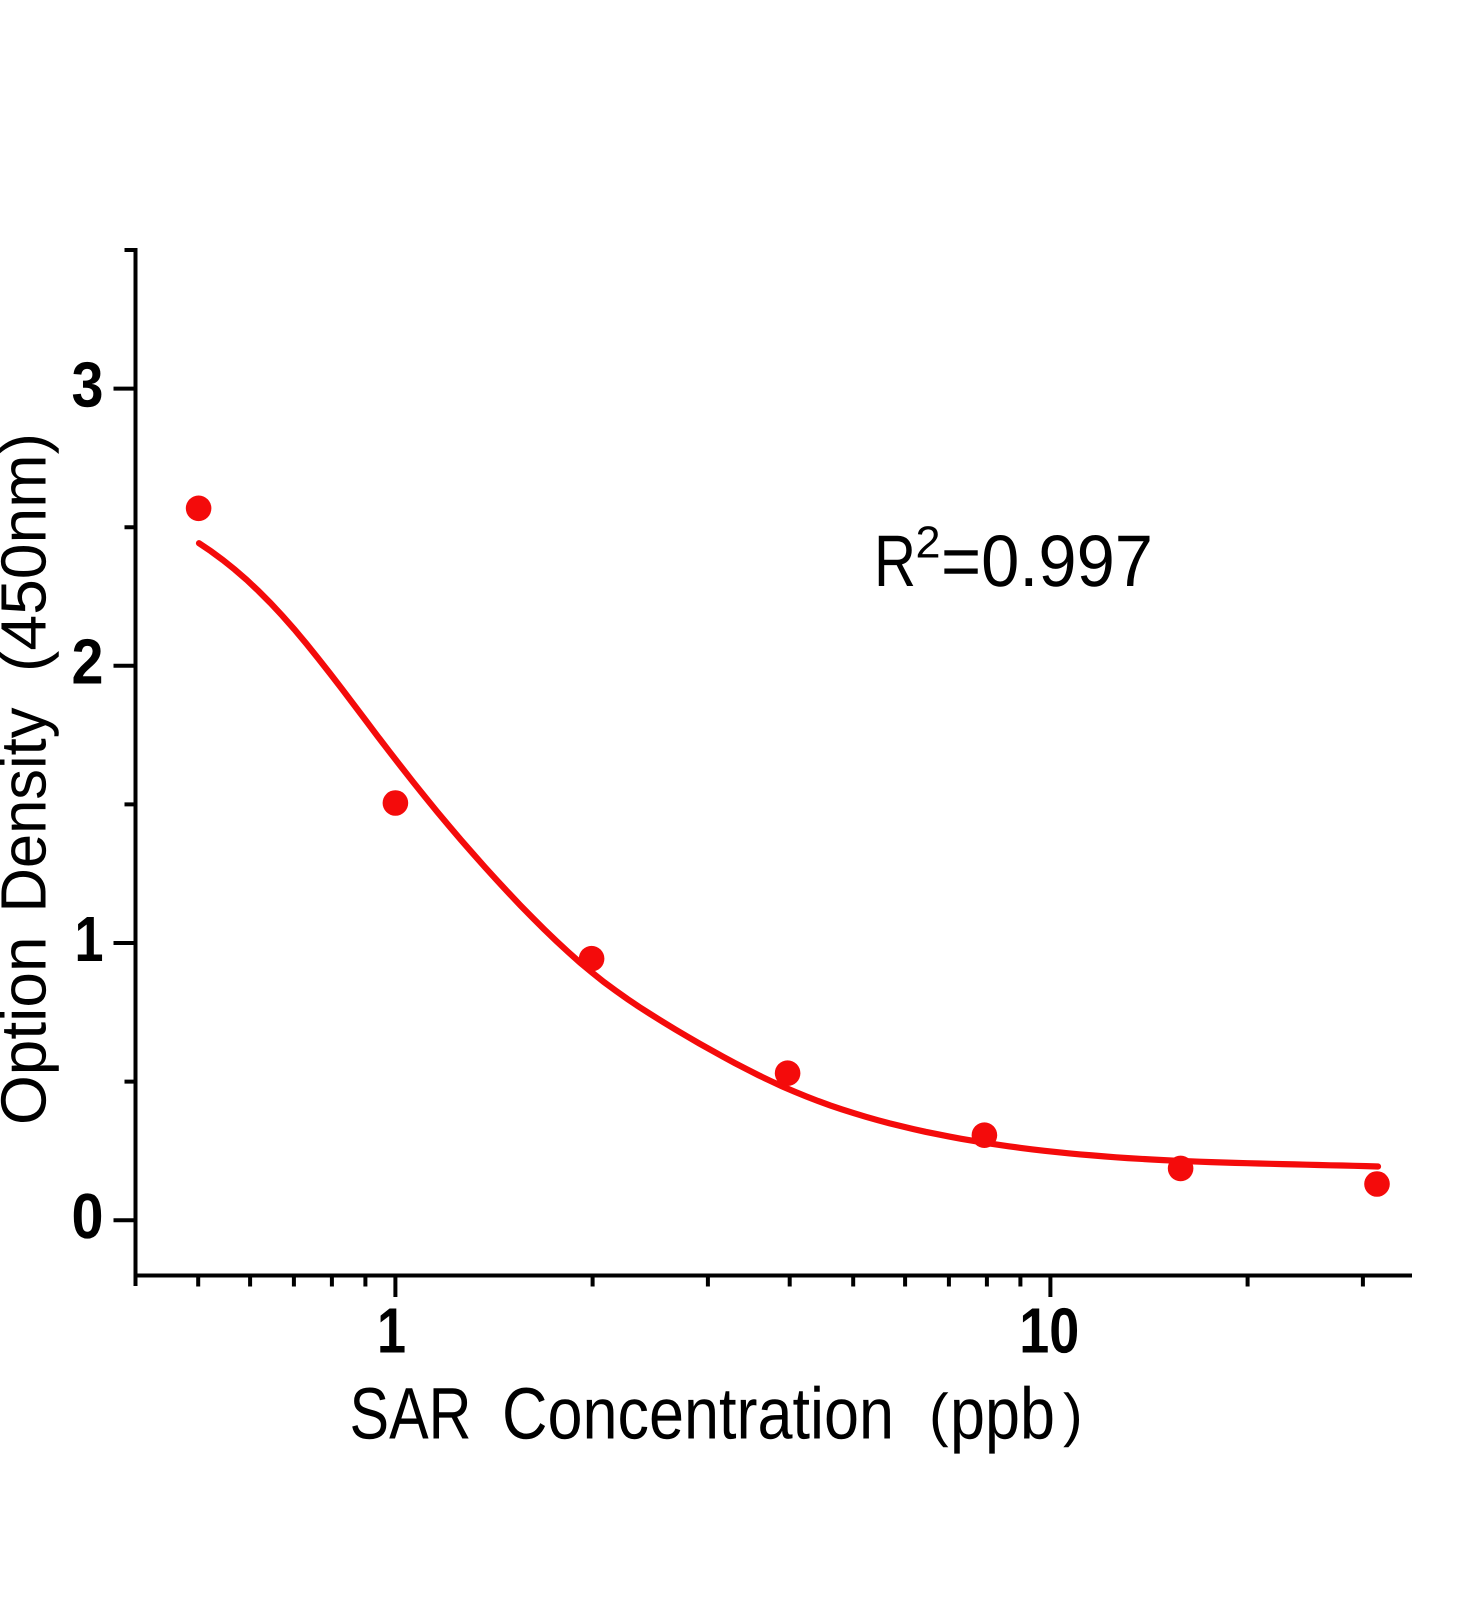 Image resolution: width=1472 pixels, height=1600 pixels. What do you see at coordinates (88, 384) in the screenshot?
I see `svg-text: 3` at bounding box center [88, 384].